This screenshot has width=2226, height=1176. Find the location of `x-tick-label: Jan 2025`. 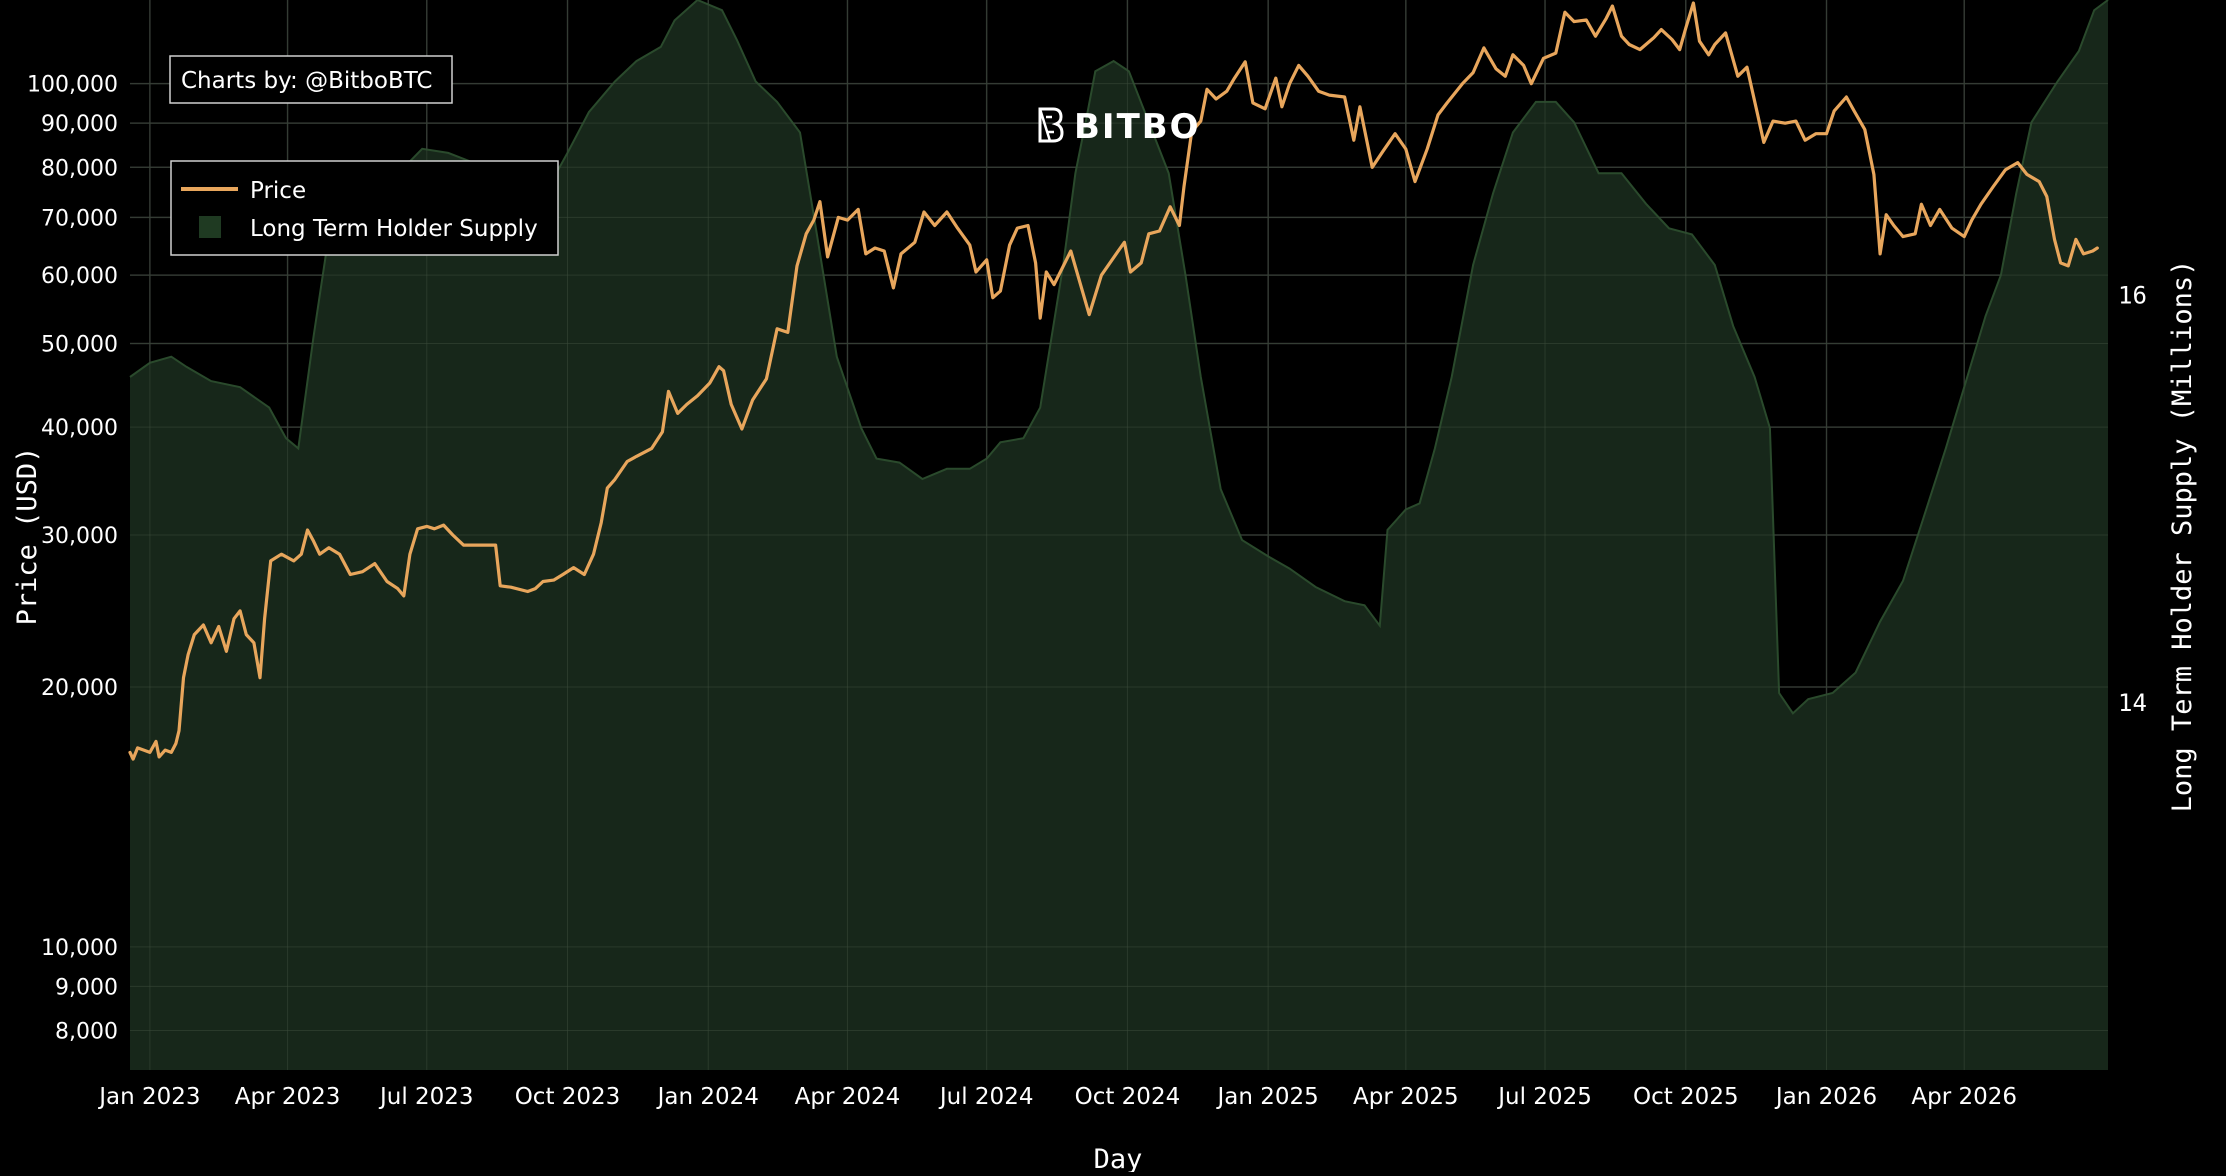

x-tick-label: Jan 2025 is located at coordinates (1266, 1097).